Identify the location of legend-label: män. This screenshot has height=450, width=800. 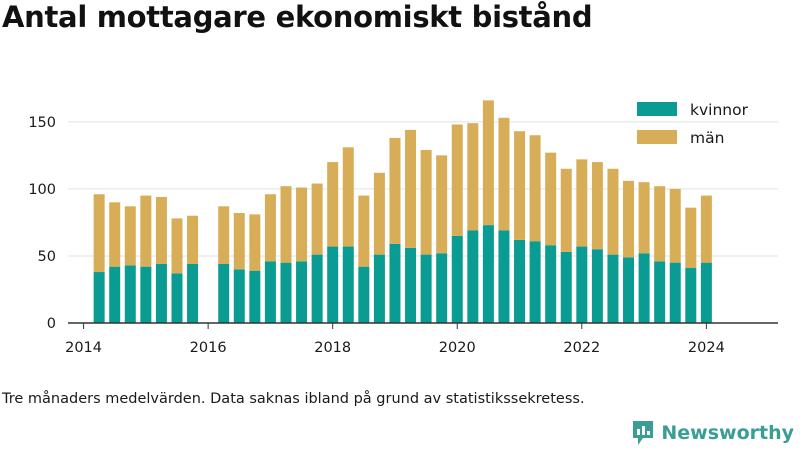
(707, 138).